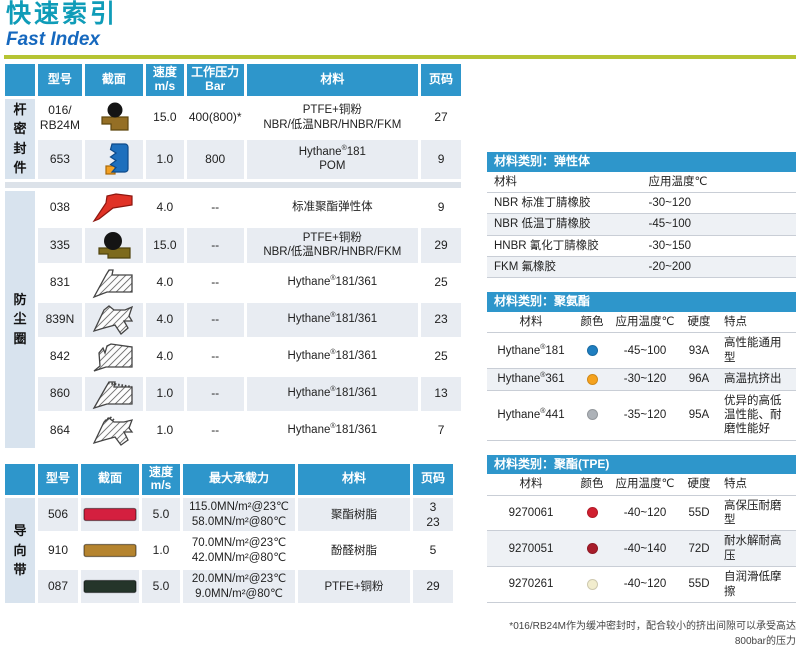 This screenshot has width=800, height=647. I want to click on material-name: Hythane®441, so click(531, 415).